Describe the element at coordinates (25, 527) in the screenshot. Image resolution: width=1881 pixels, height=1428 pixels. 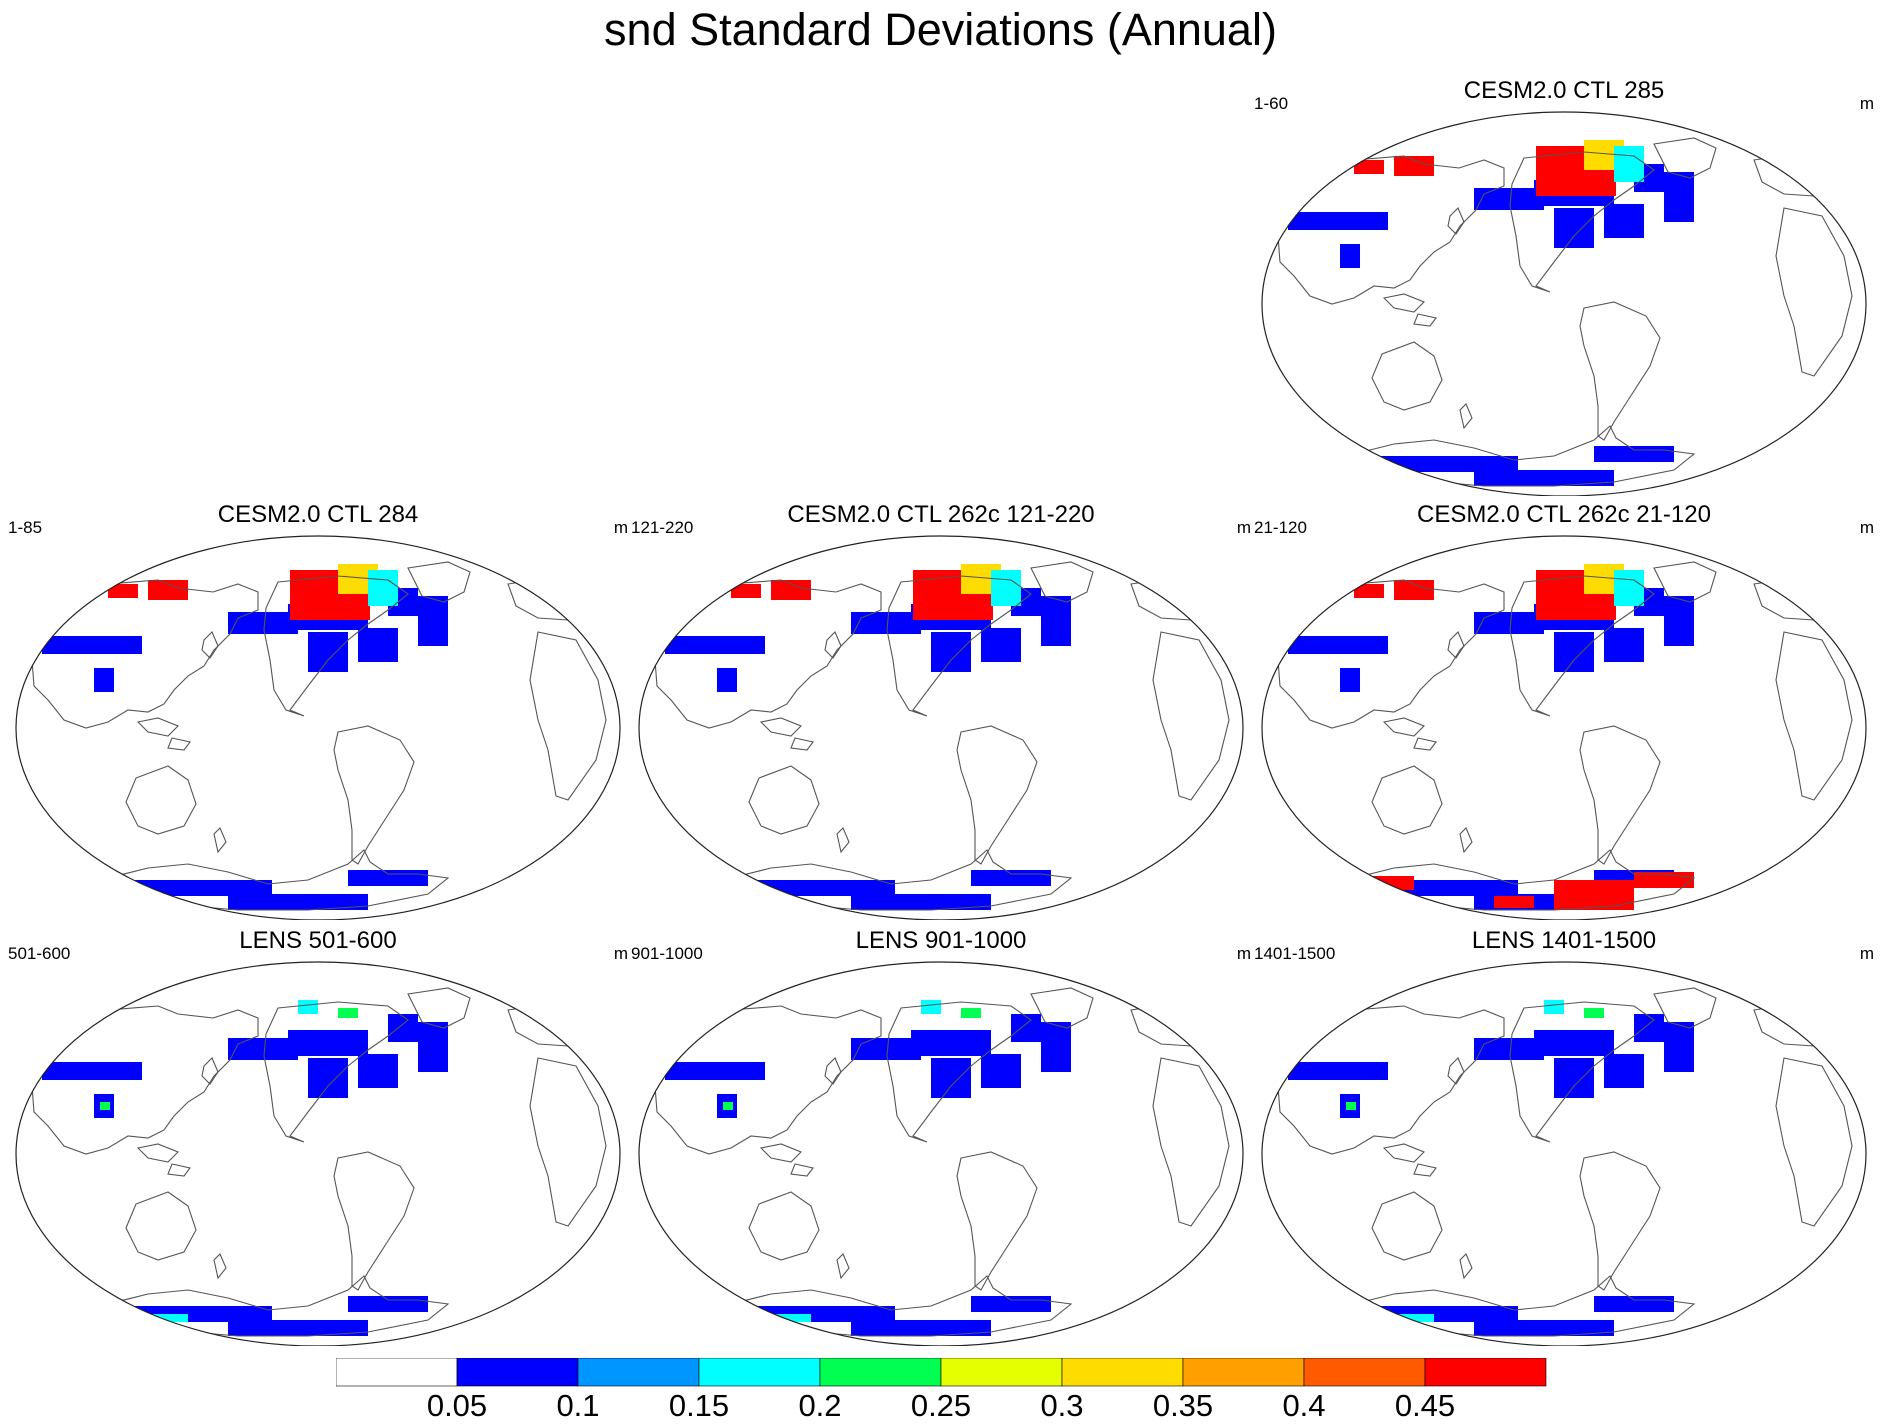
I see `panel-left-label: 1-85` at that location.